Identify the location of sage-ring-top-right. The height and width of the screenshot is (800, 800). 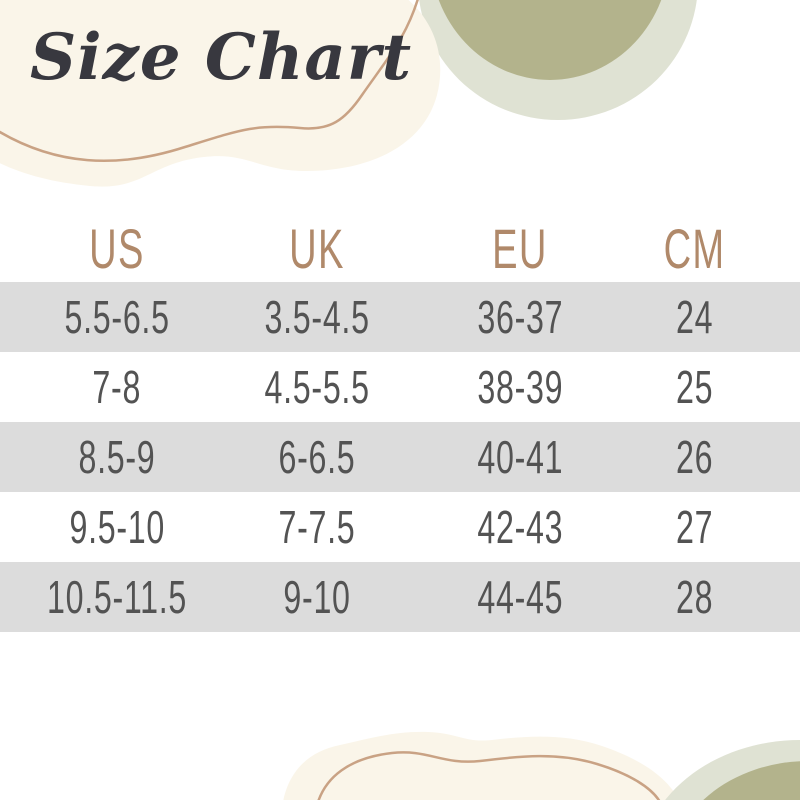
(558, 60).